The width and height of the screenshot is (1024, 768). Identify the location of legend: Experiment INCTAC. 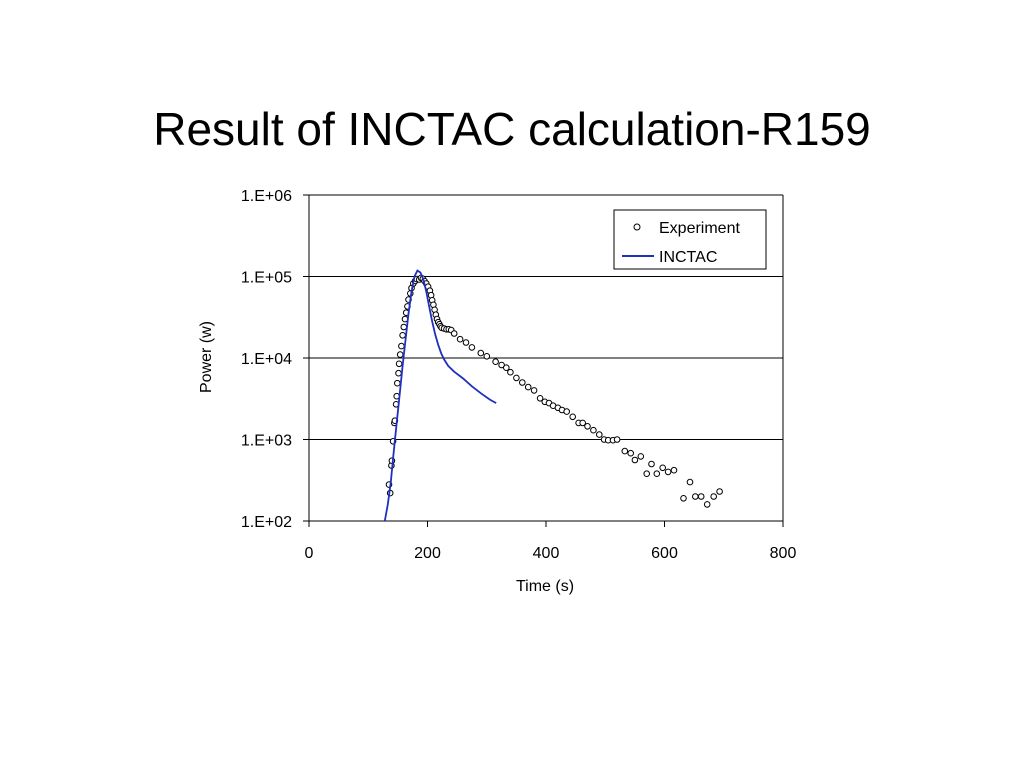
(690, 239).